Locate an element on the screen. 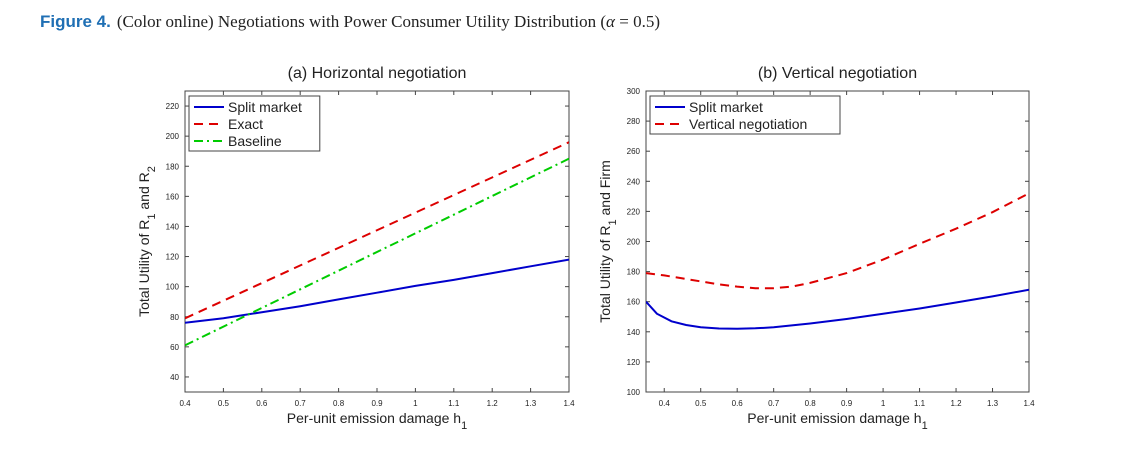 This screenshot has width=1134, height=458. figure-label: Figure 4. is located at coordinates (75, 21).